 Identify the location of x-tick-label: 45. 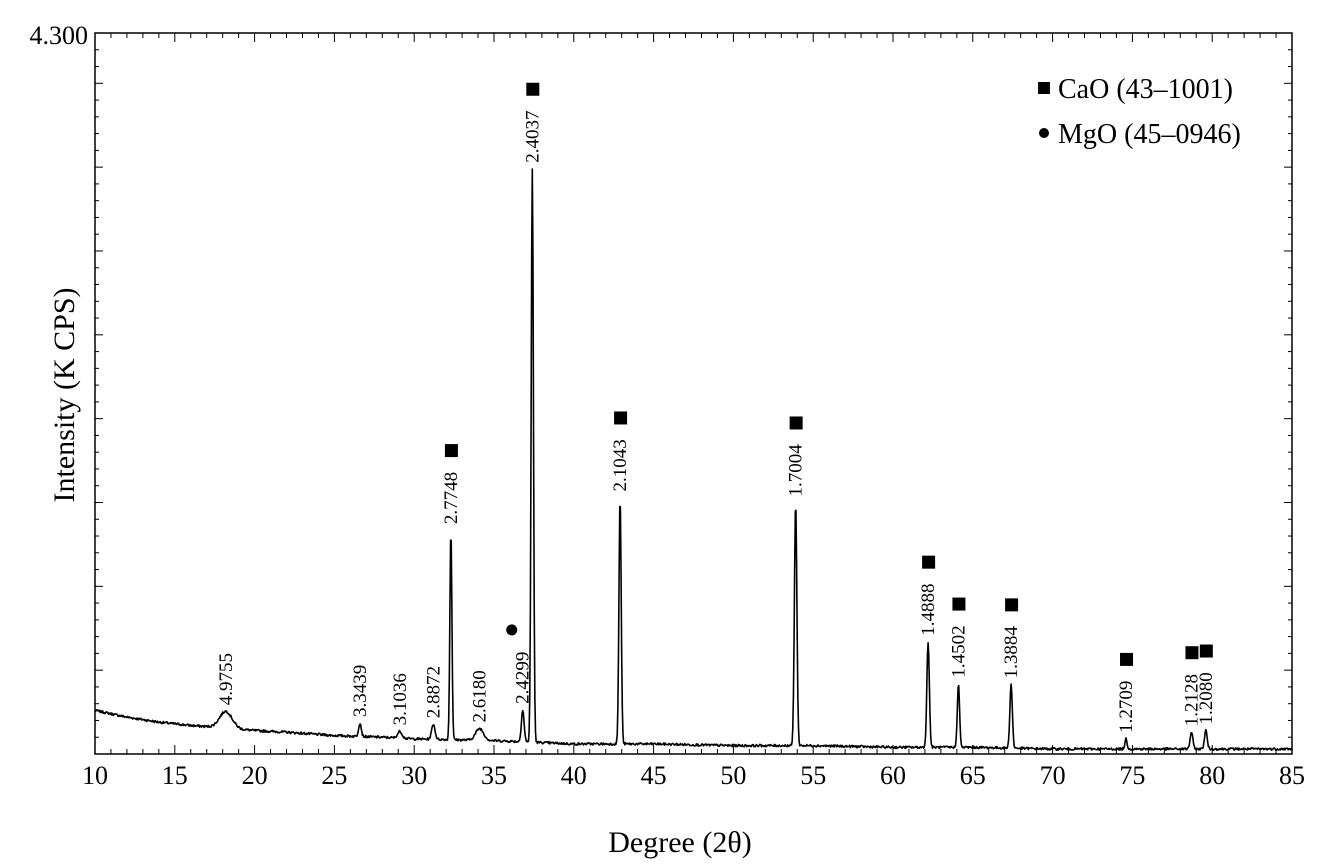
(654, 775).